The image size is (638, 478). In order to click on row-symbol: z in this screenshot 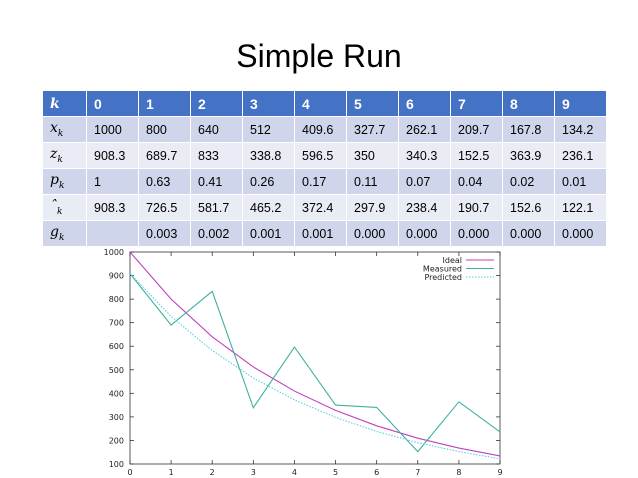, I will do `click(54, 154)`.